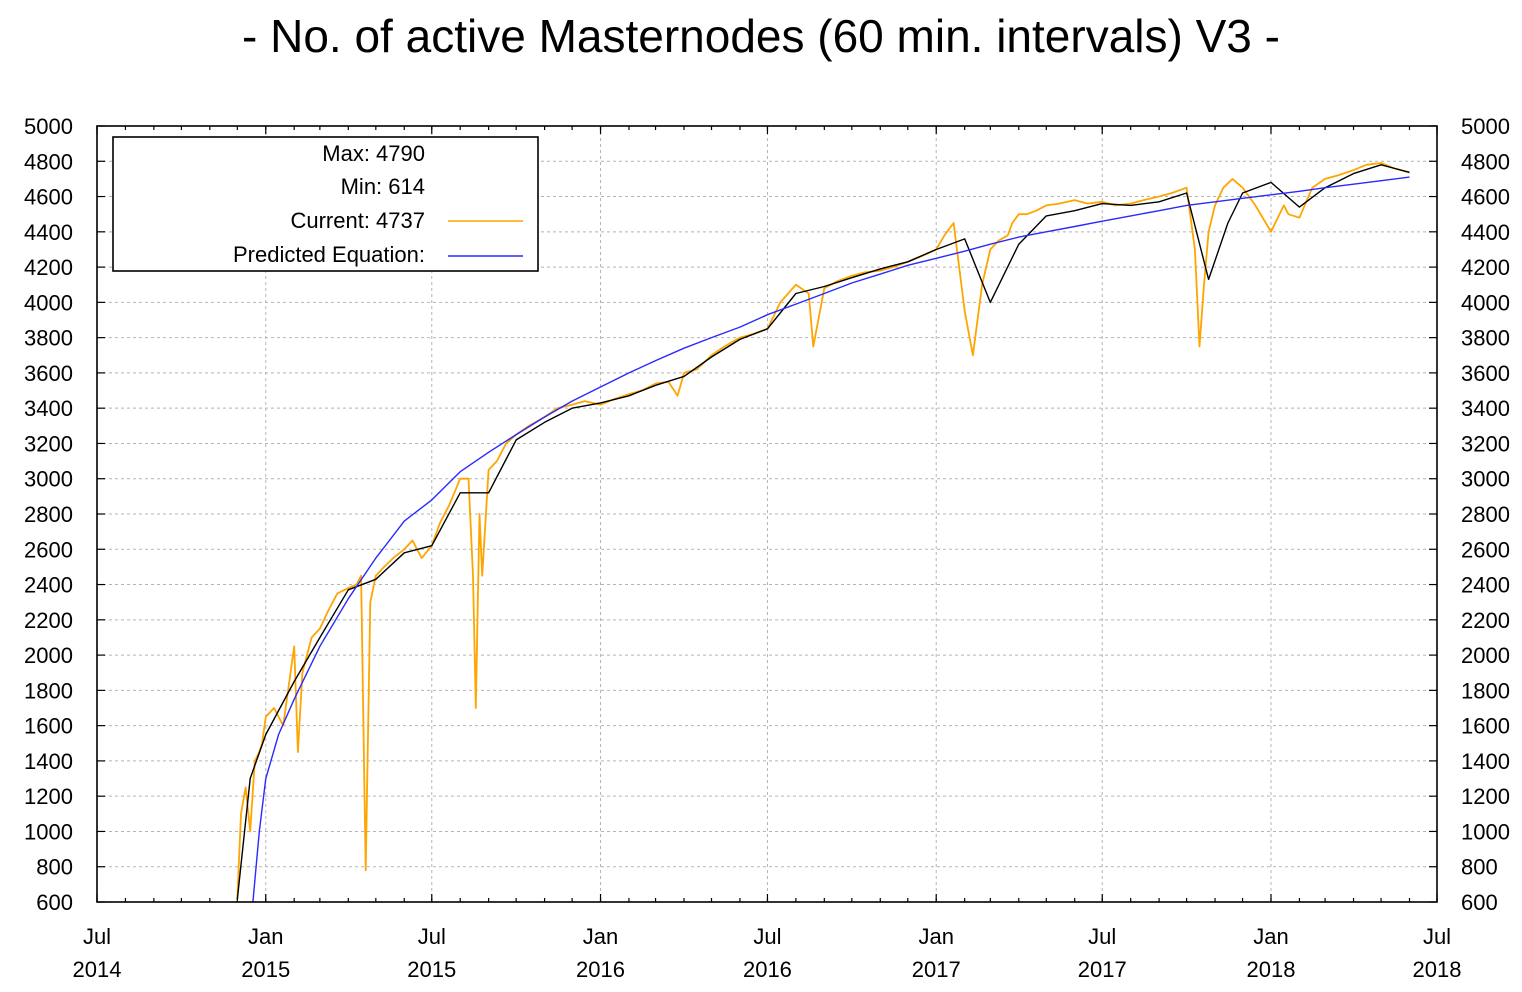  What do you see at coordinates (1485, 232) in the screenshot?
I see `y-tick-label-right: 4400` at bounding box center [1485, 232].